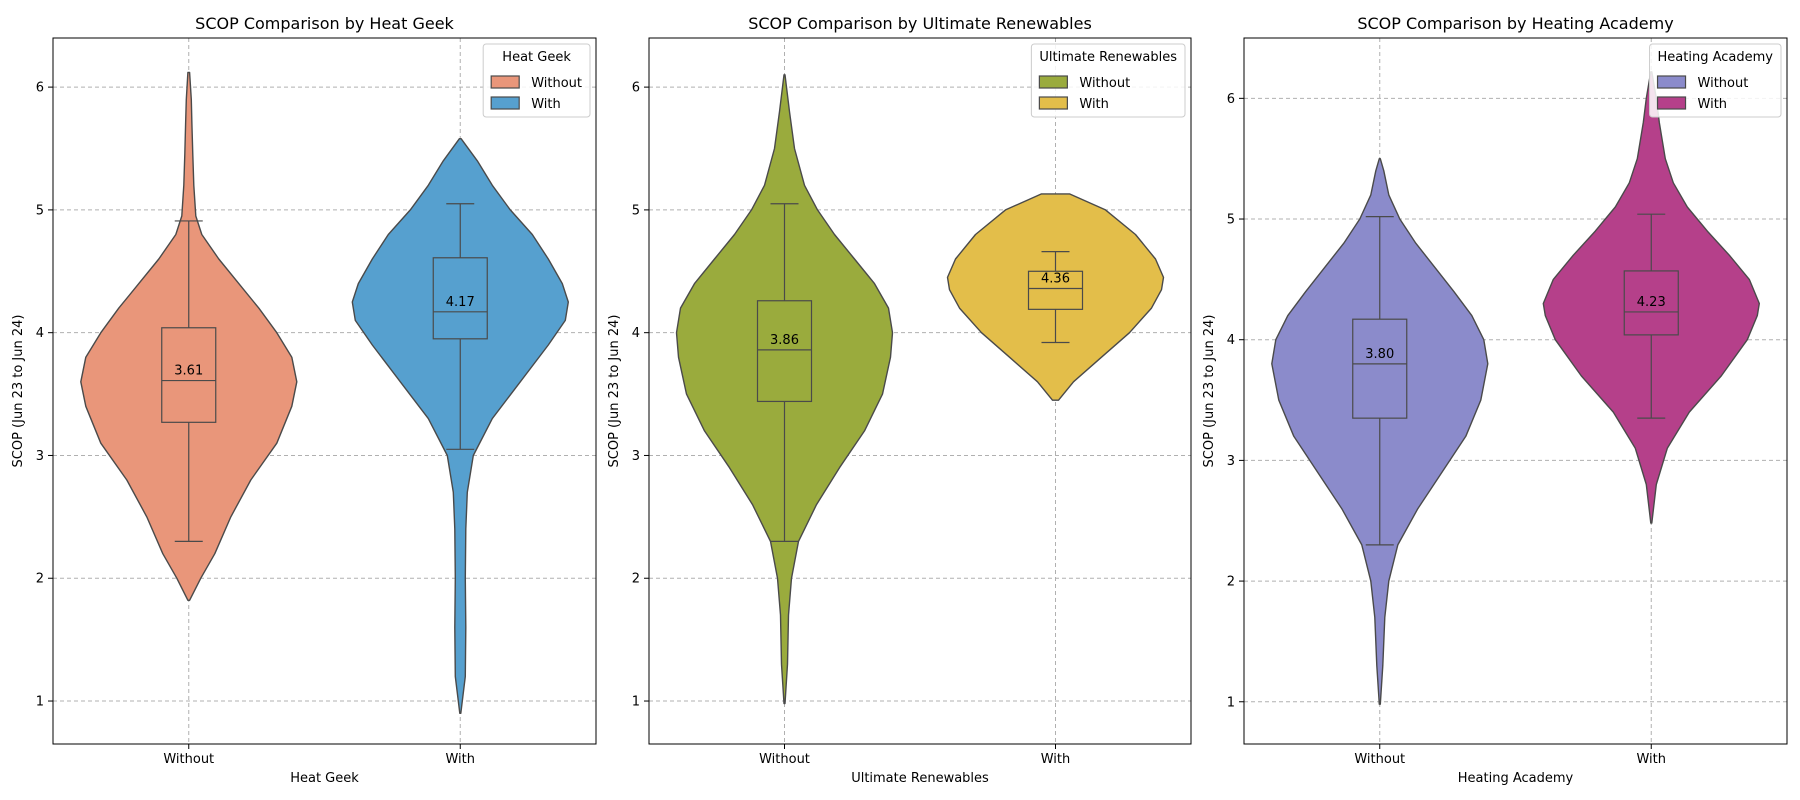 This screenshot has width=1800, height=800. Describe the element at coordinates (40, 333) in the screenshot. I see `p0-ytick-label-3: 4` at that location.